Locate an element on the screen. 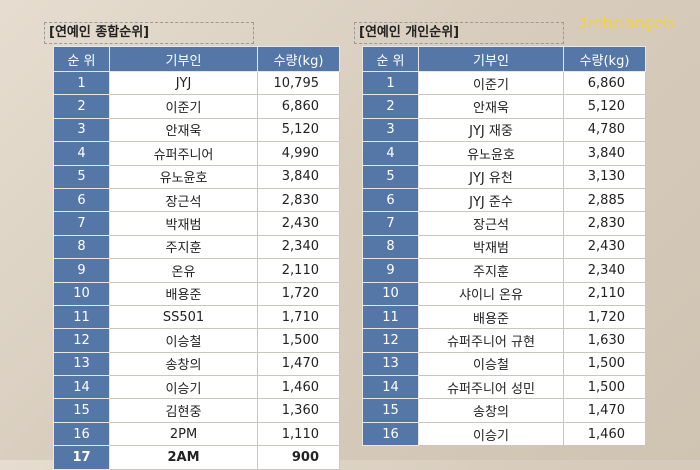 This screenshot has height=470, width=700. table-row: 13 이승철 1,500 is located at coordinates (504, 364).